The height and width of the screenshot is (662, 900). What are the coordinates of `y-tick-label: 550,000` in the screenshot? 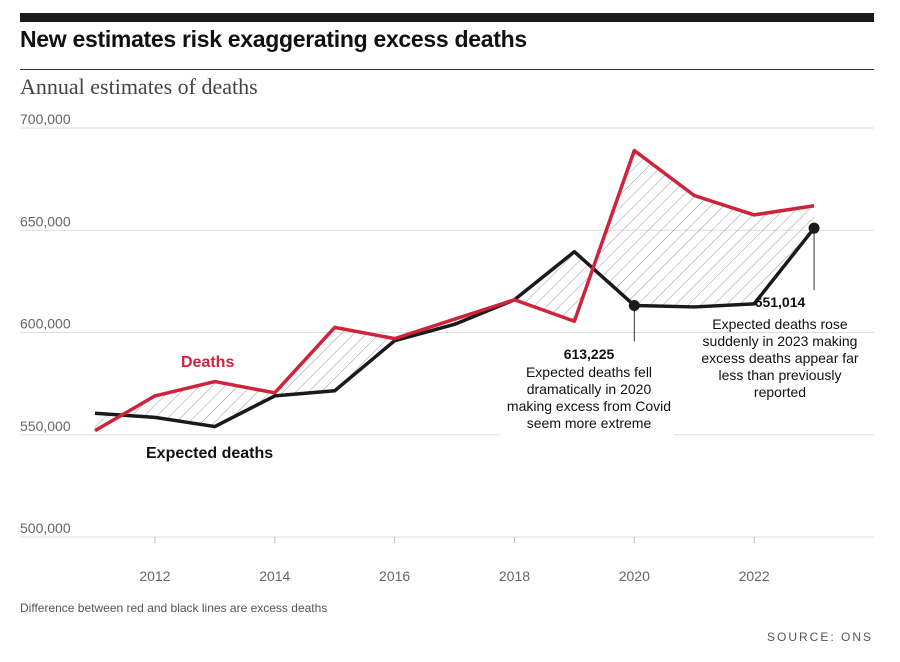 It's located at (45, 426).